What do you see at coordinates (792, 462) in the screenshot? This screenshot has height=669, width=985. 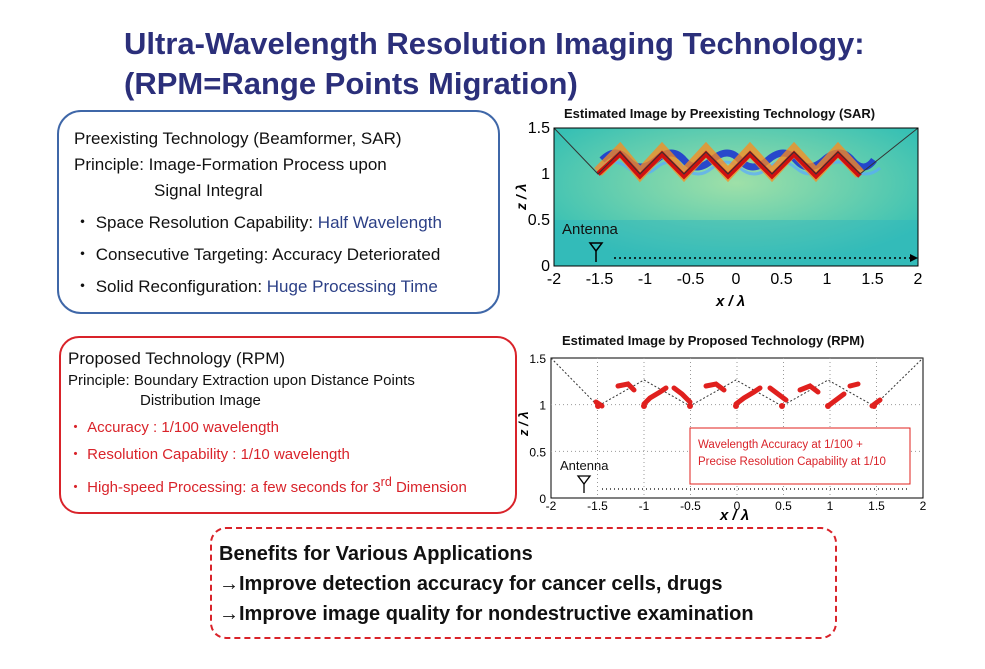 I see `rpm-annotation-line-2: Precise Resolution Capability at 1/10` at bounding box center [792, 462].